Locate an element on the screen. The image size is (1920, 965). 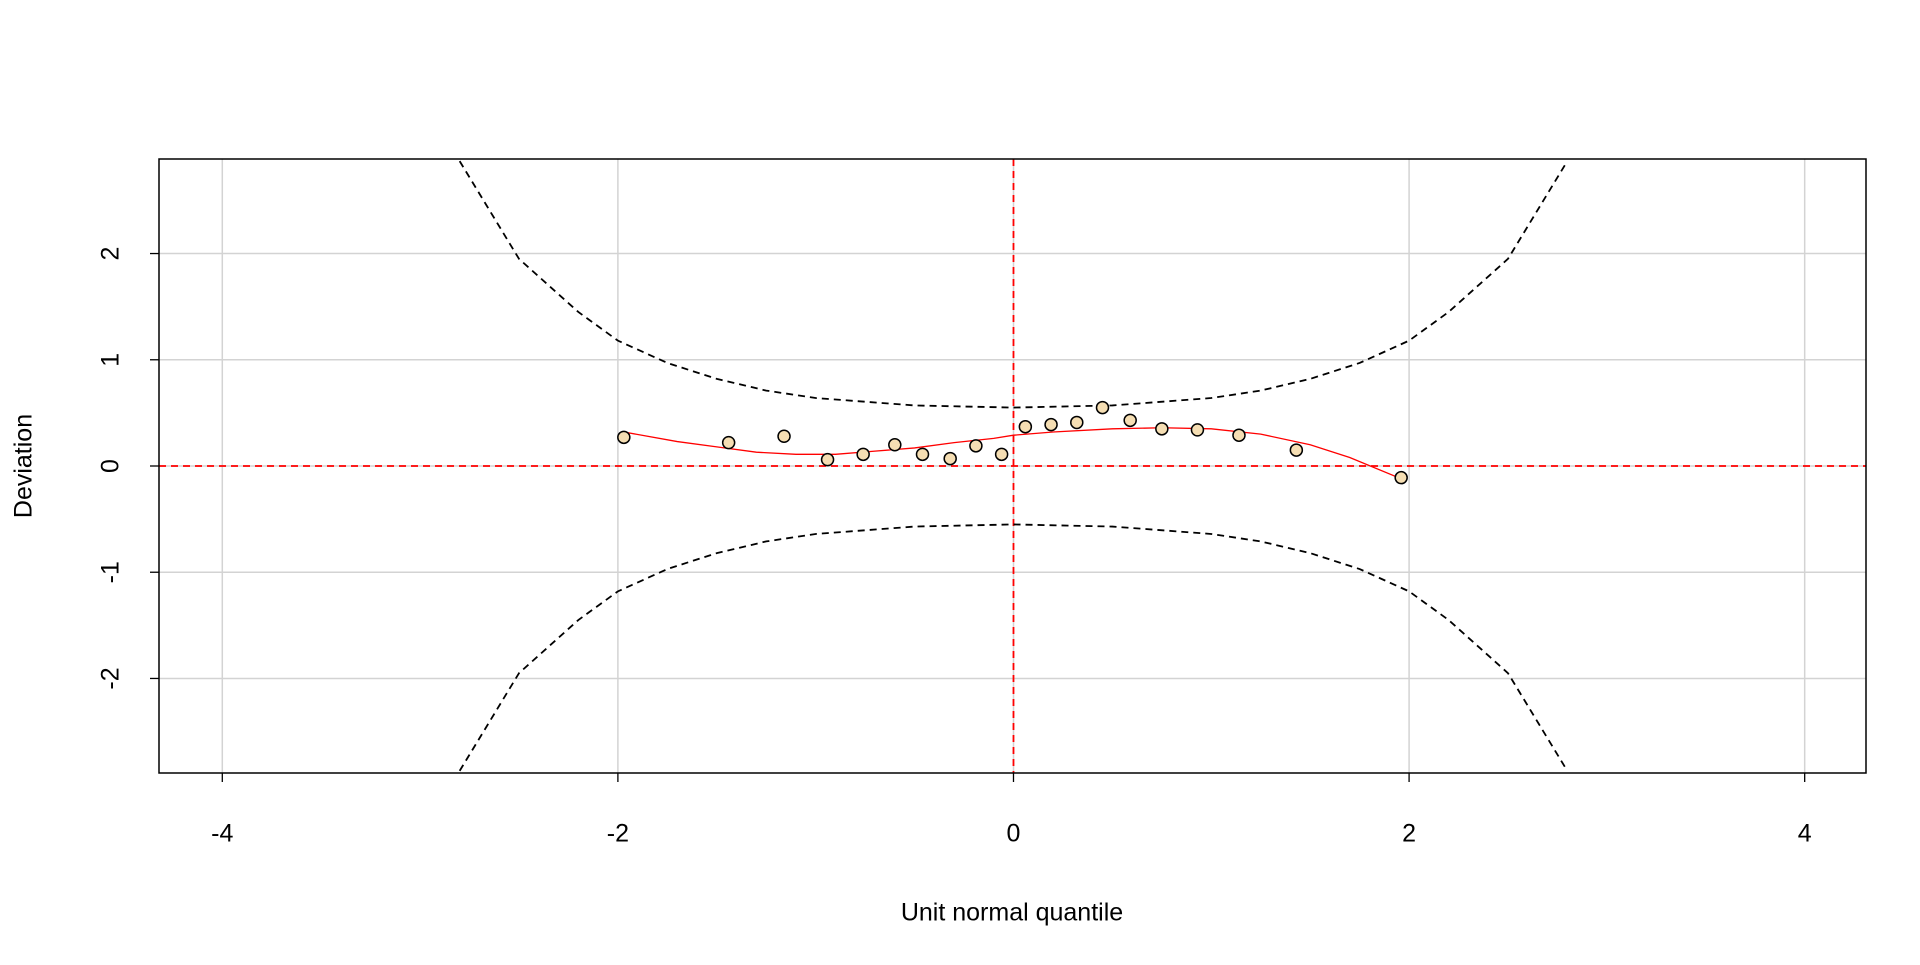
x-tick-label: 2 is located at coordinates (1409, 834).